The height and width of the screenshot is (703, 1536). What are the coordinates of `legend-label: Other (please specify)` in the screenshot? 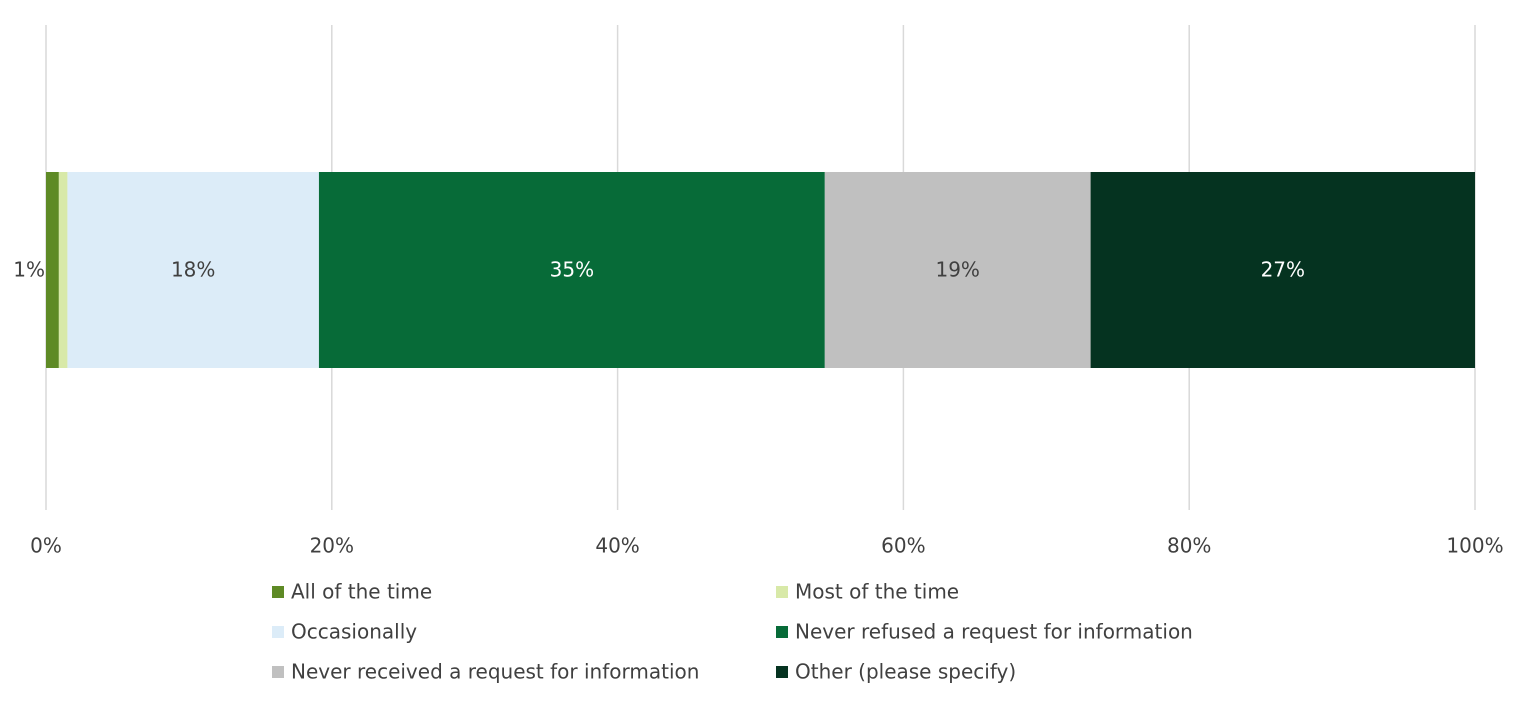 It's located at (905, 672).